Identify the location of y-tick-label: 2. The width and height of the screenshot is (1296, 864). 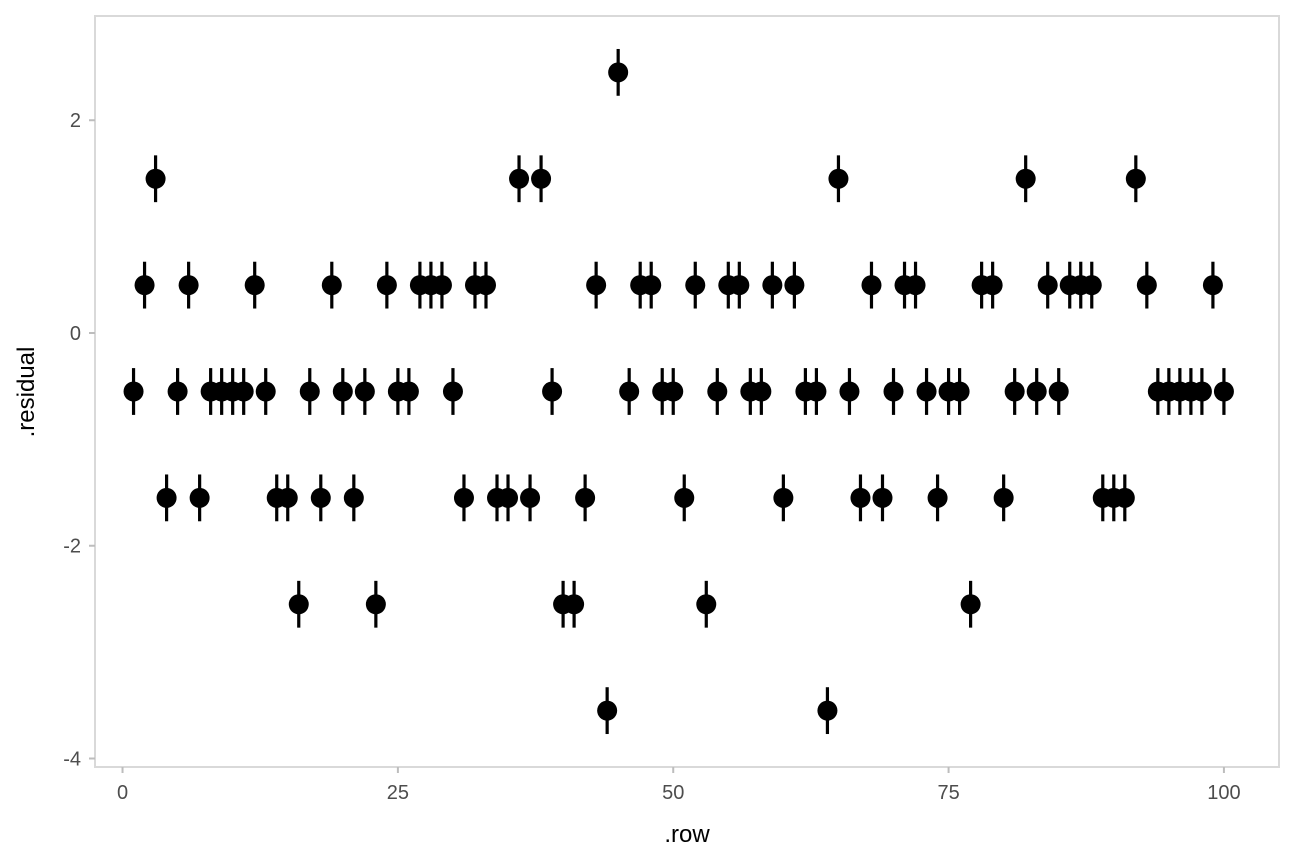
(75, 121).